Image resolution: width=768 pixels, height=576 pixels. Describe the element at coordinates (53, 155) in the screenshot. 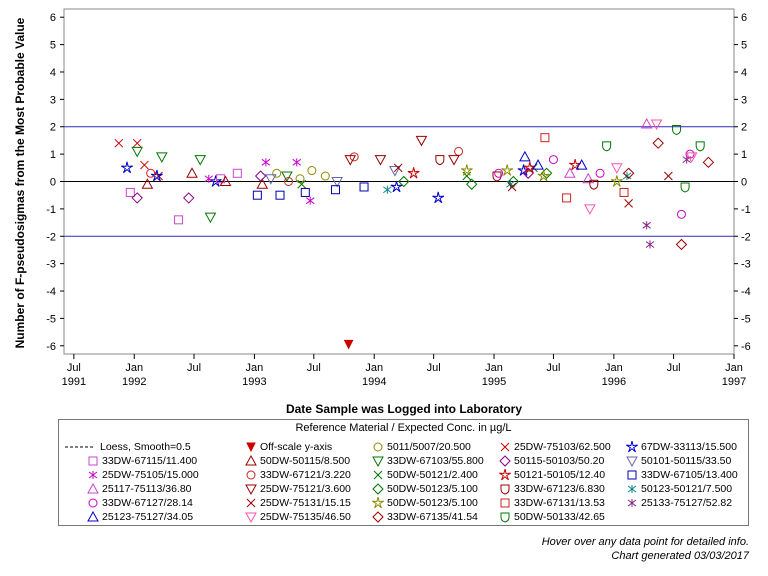

I see `y-tick-label-left: 1` at that location.